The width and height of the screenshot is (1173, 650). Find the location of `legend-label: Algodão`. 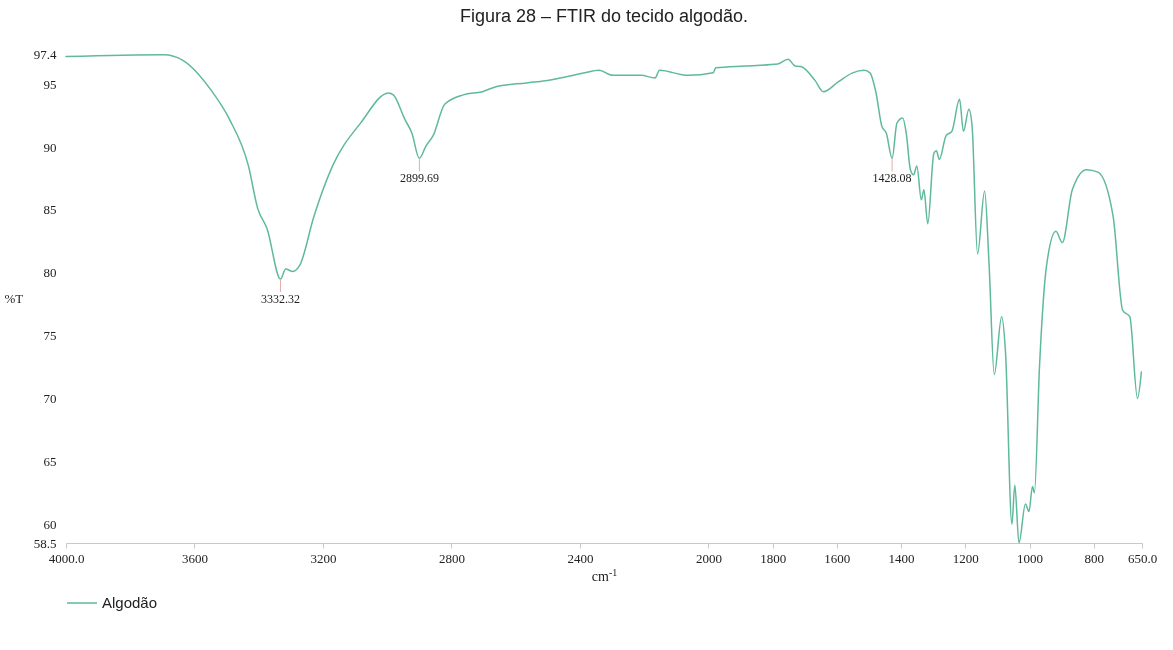

legend-label: Algodão is located at coordinates (130, 602).